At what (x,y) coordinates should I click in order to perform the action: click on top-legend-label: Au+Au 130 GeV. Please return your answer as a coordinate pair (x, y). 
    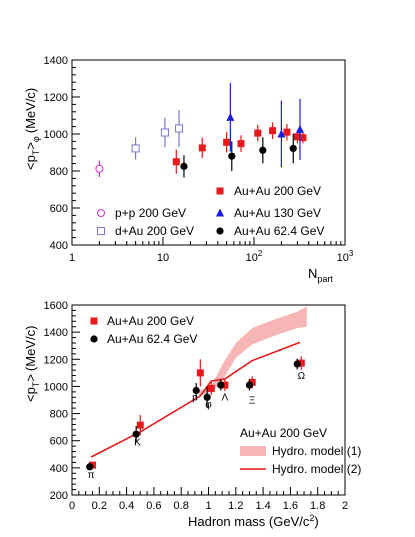
    Looking at the image, I should click on (277, 213).